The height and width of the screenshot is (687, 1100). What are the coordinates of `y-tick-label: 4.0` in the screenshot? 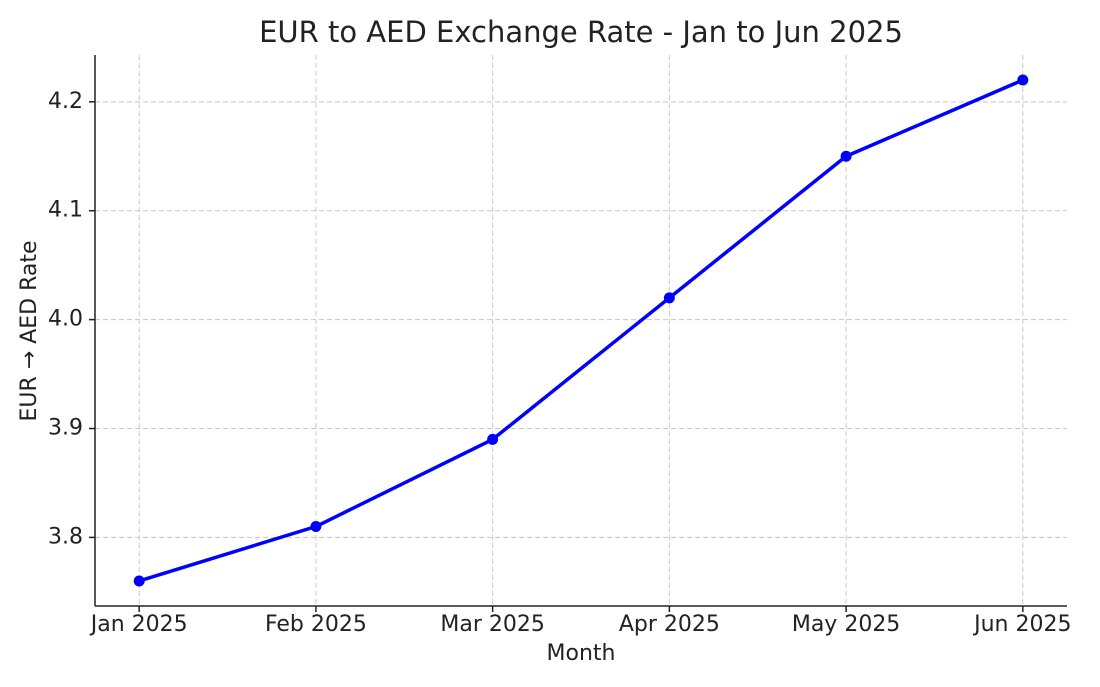 It's located at (65, 319).